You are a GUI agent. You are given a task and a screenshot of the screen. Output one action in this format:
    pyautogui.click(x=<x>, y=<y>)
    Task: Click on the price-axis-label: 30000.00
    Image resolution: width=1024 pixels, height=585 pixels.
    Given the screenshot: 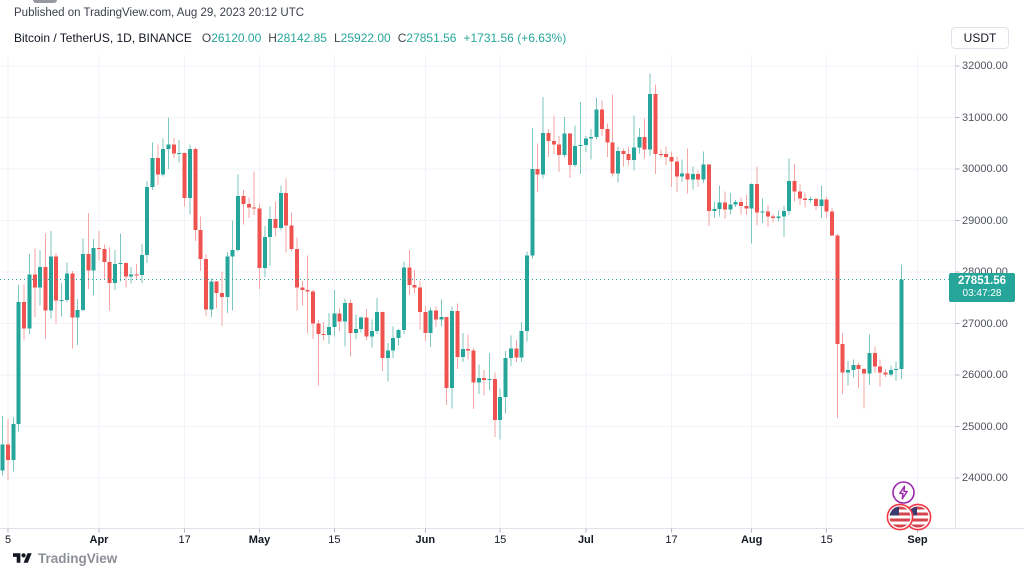 What is the action you would take?
    pyautogui.click(x=985, y=169)
    